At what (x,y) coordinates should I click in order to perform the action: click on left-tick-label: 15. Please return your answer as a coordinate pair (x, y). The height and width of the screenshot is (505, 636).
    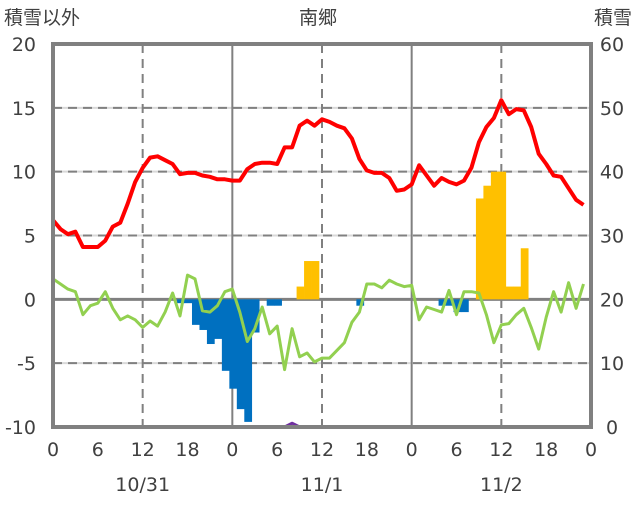
    Looking at the image, I should click on (24, 109).